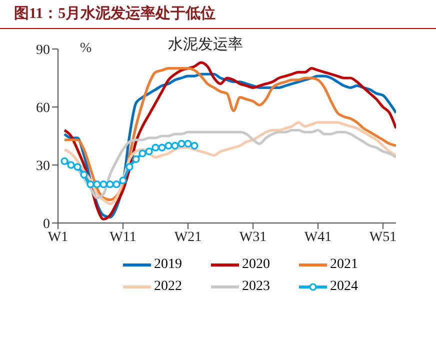  What do you see at coordinates (43, 50) in the screenshot?
I see `y-tick-label: 90` at bounding box center [43, 50].